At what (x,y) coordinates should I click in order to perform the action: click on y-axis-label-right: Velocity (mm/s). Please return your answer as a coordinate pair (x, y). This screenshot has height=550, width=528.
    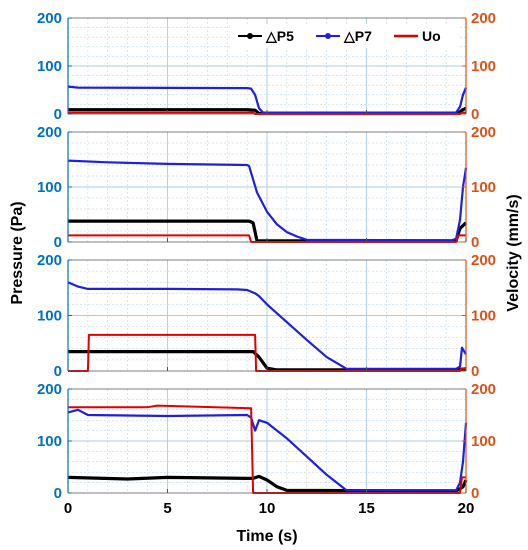
    Looking at the image, I should click on (513, 252).